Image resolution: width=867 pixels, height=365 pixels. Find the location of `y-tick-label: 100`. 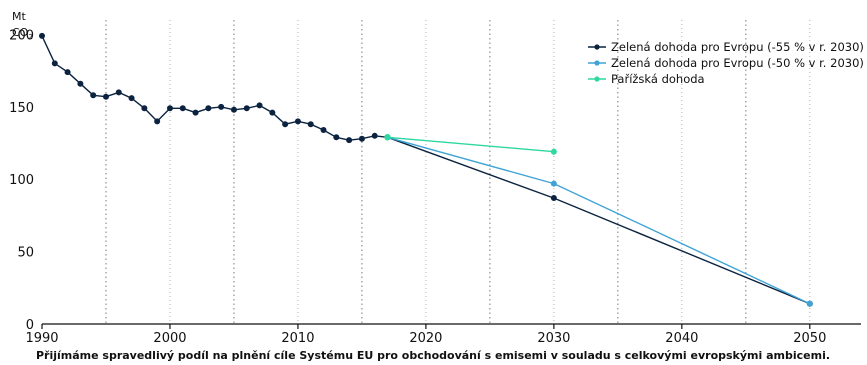

y-tick-label: 100 is located at coordinates (21, 180).